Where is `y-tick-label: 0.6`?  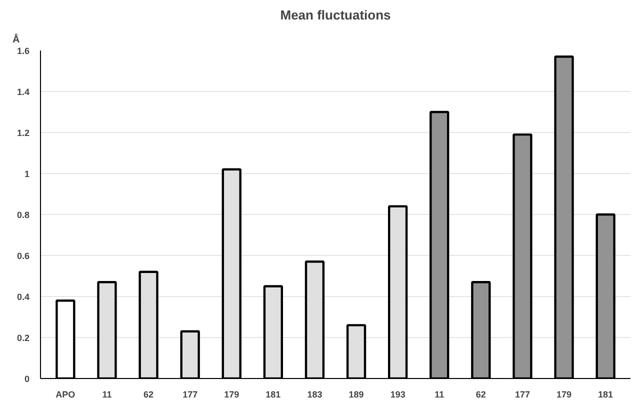 y-tick-label: 0.6 is located at coordinates (23, 256).